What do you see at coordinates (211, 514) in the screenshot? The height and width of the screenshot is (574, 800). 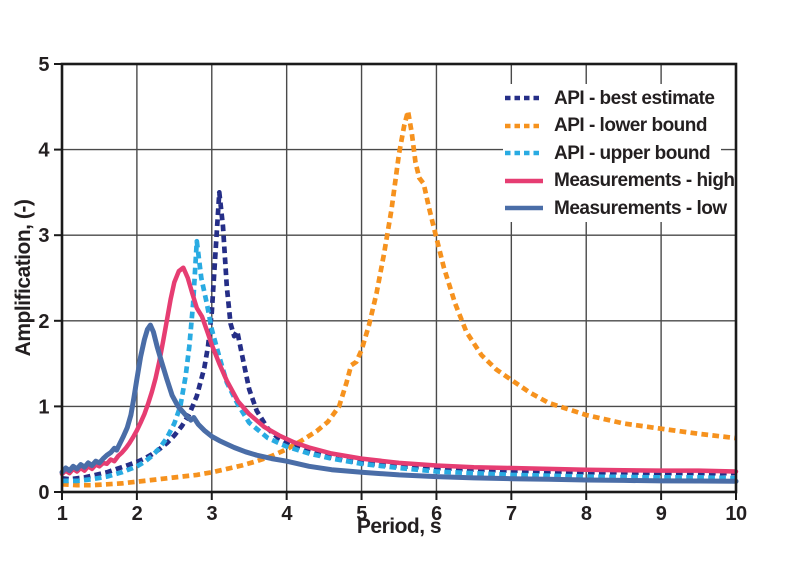 I see `x-tick-label: 3` at bounding box center [211, 514].